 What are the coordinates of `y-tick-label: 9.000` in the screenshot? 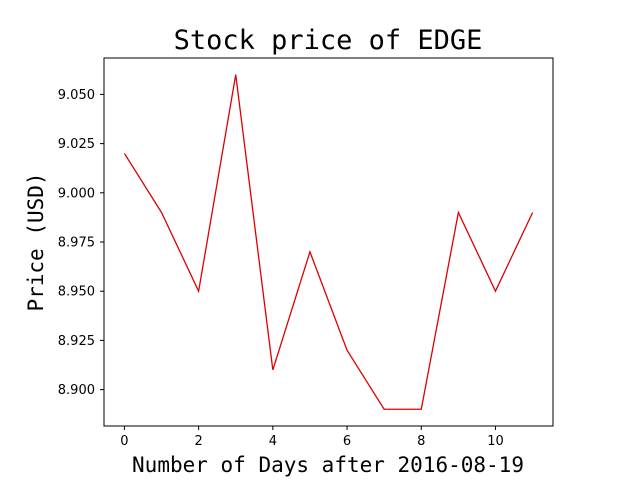 It's located at (76, 193).